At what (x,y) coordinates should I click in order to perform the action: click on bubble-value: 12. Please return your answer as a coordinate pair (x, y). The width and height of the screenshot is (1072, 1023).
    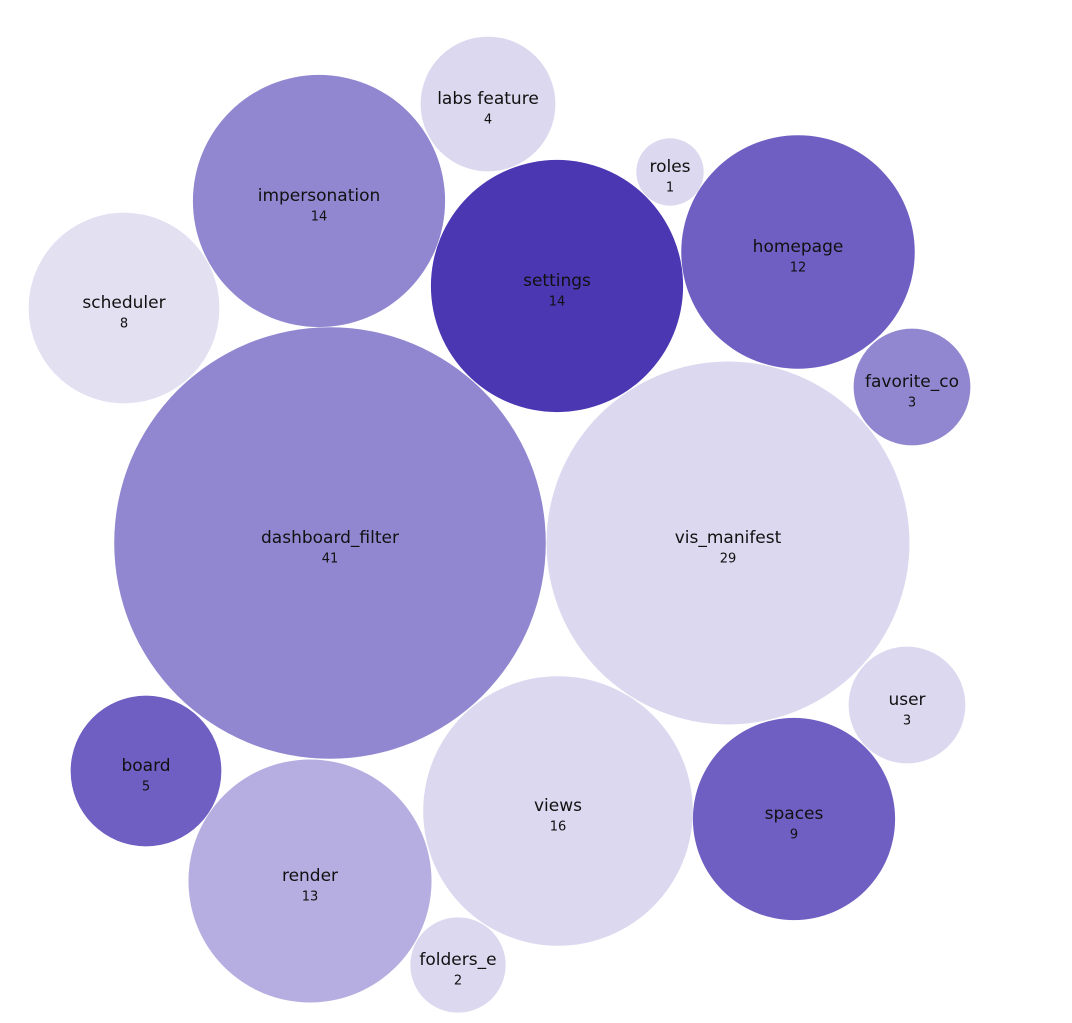
    Looking at the image, I should click on (798, 268).